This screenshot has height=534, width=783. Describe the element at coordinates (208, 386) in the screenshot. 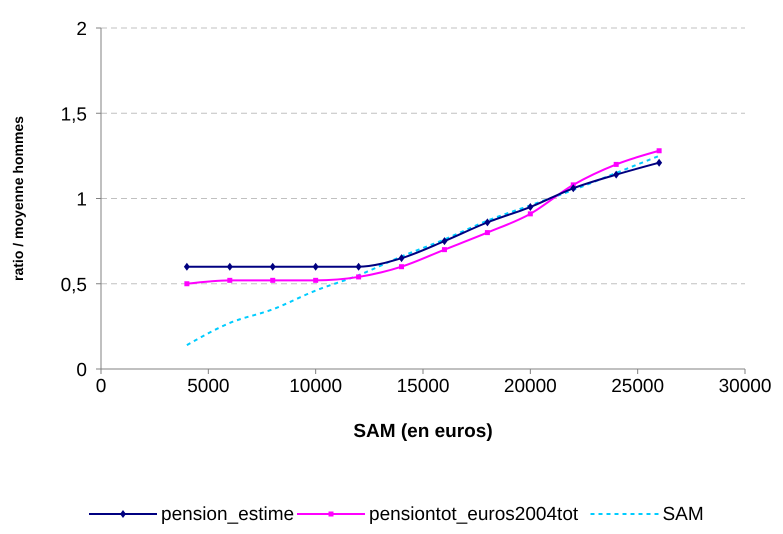

I see `x-tick-label: 5000` at that location.